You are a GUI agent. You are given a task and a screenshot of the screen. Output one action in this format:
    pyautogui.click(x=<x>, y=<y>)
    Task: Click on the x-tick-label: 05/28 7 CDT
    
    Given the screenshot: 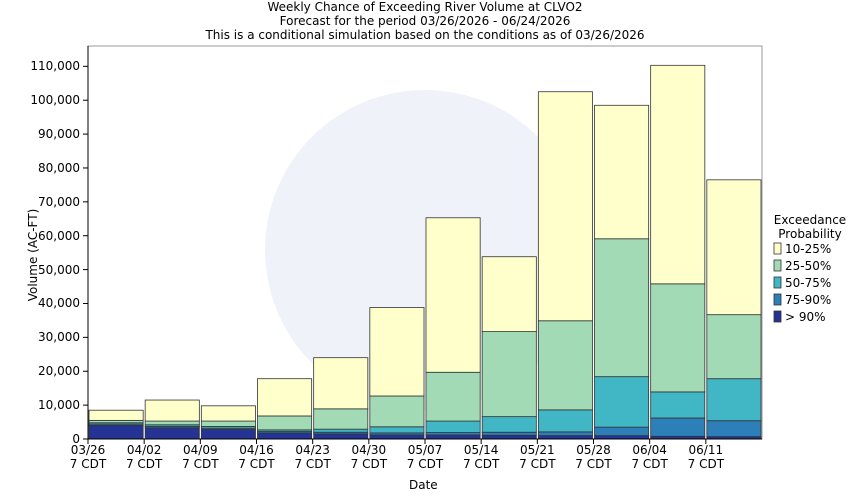 What is the action you would take?
    pyautogui.click(x=593, y=457)
    